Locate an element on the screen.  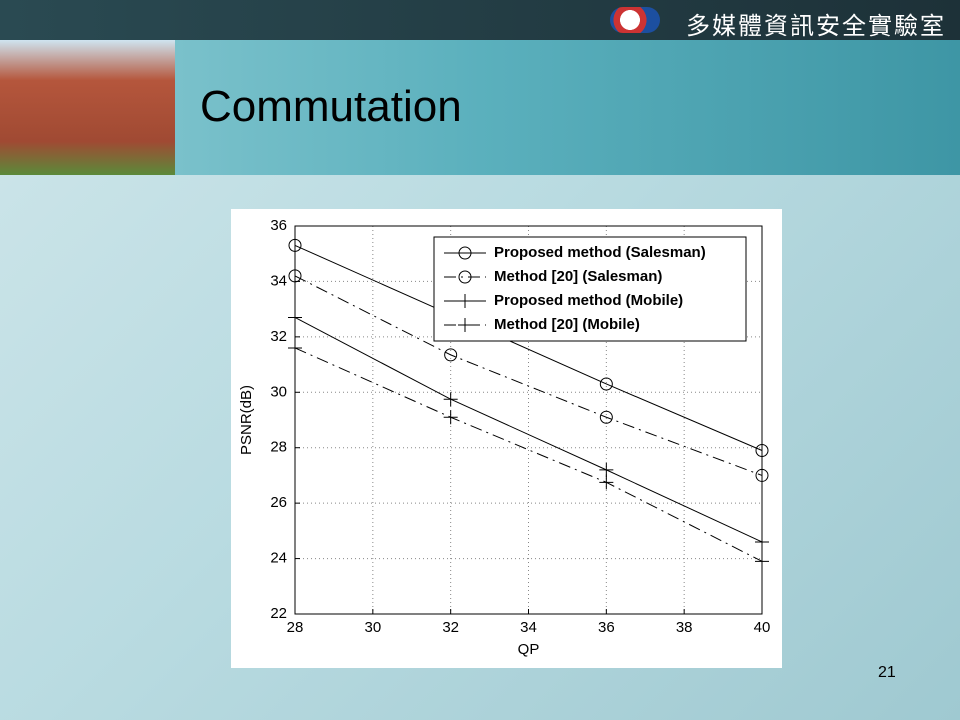
y-tick-label: 26 is located at coordinates (278, 502).